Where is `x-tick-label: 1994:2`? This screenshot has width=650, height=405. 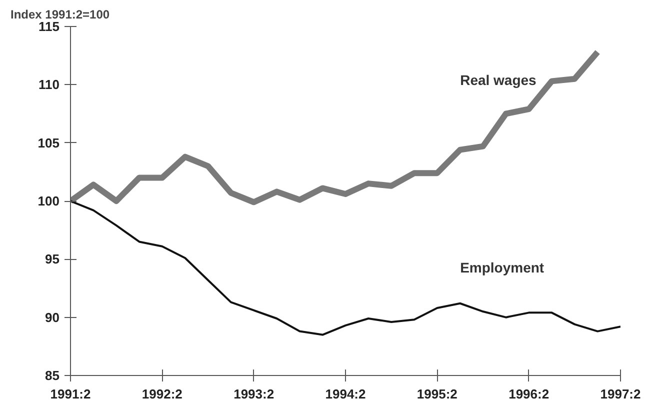
x-tick-label: 1994:2 is located at coordinates (345, 394).